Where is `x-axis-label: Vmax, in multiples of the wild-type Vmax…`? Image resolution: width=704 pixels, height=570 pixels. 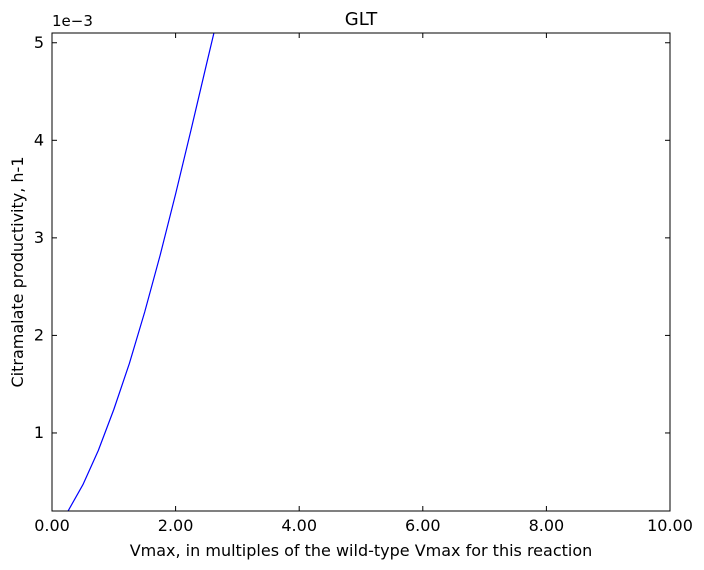 x-axis-label: Vmax, in multiples of the wild-type Vmax… is located at coordinates (361, 550).